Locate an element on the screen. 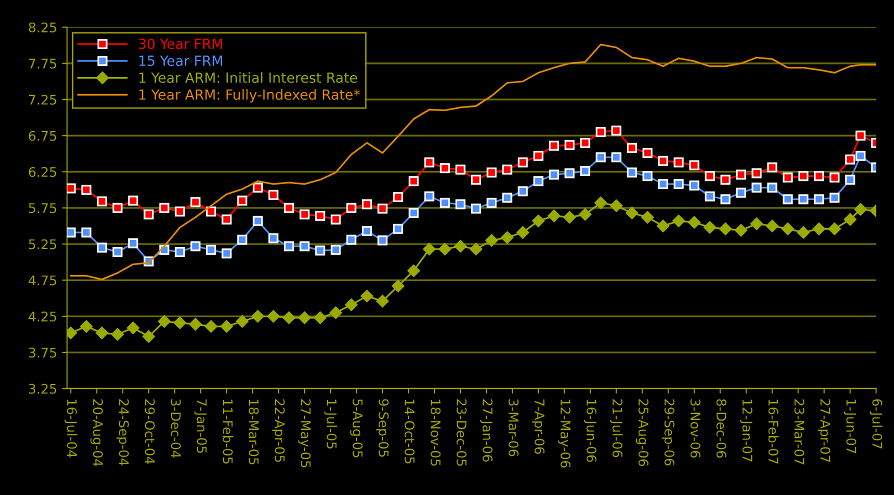  x-tick-label: 11-Feb-05 is located at coordinates (228, 432).